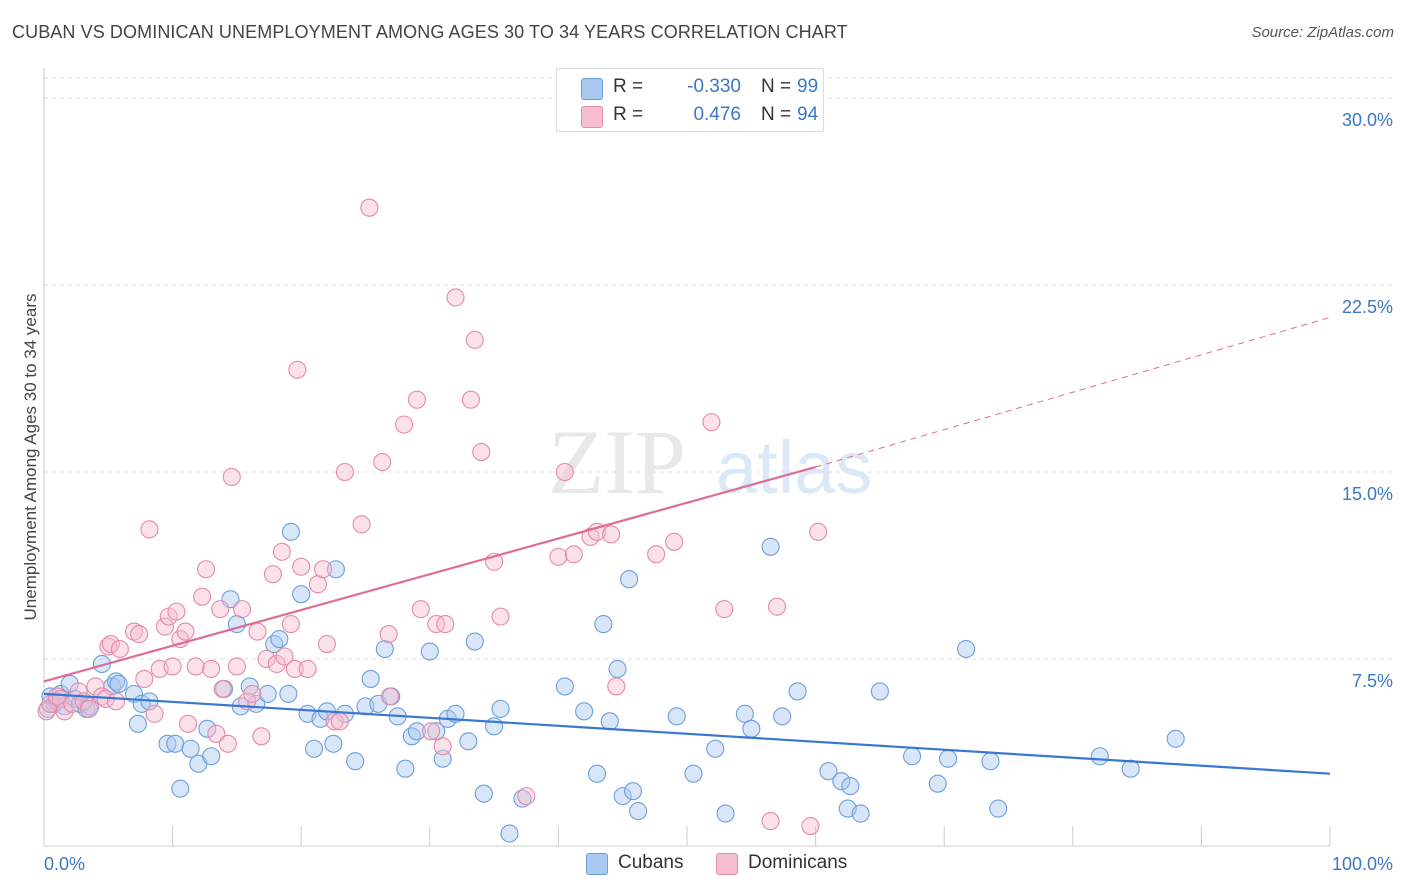 This screenshot has height=892, width=1406. I want to click on y-tick-label: 7.5%, so click(1372, 681).